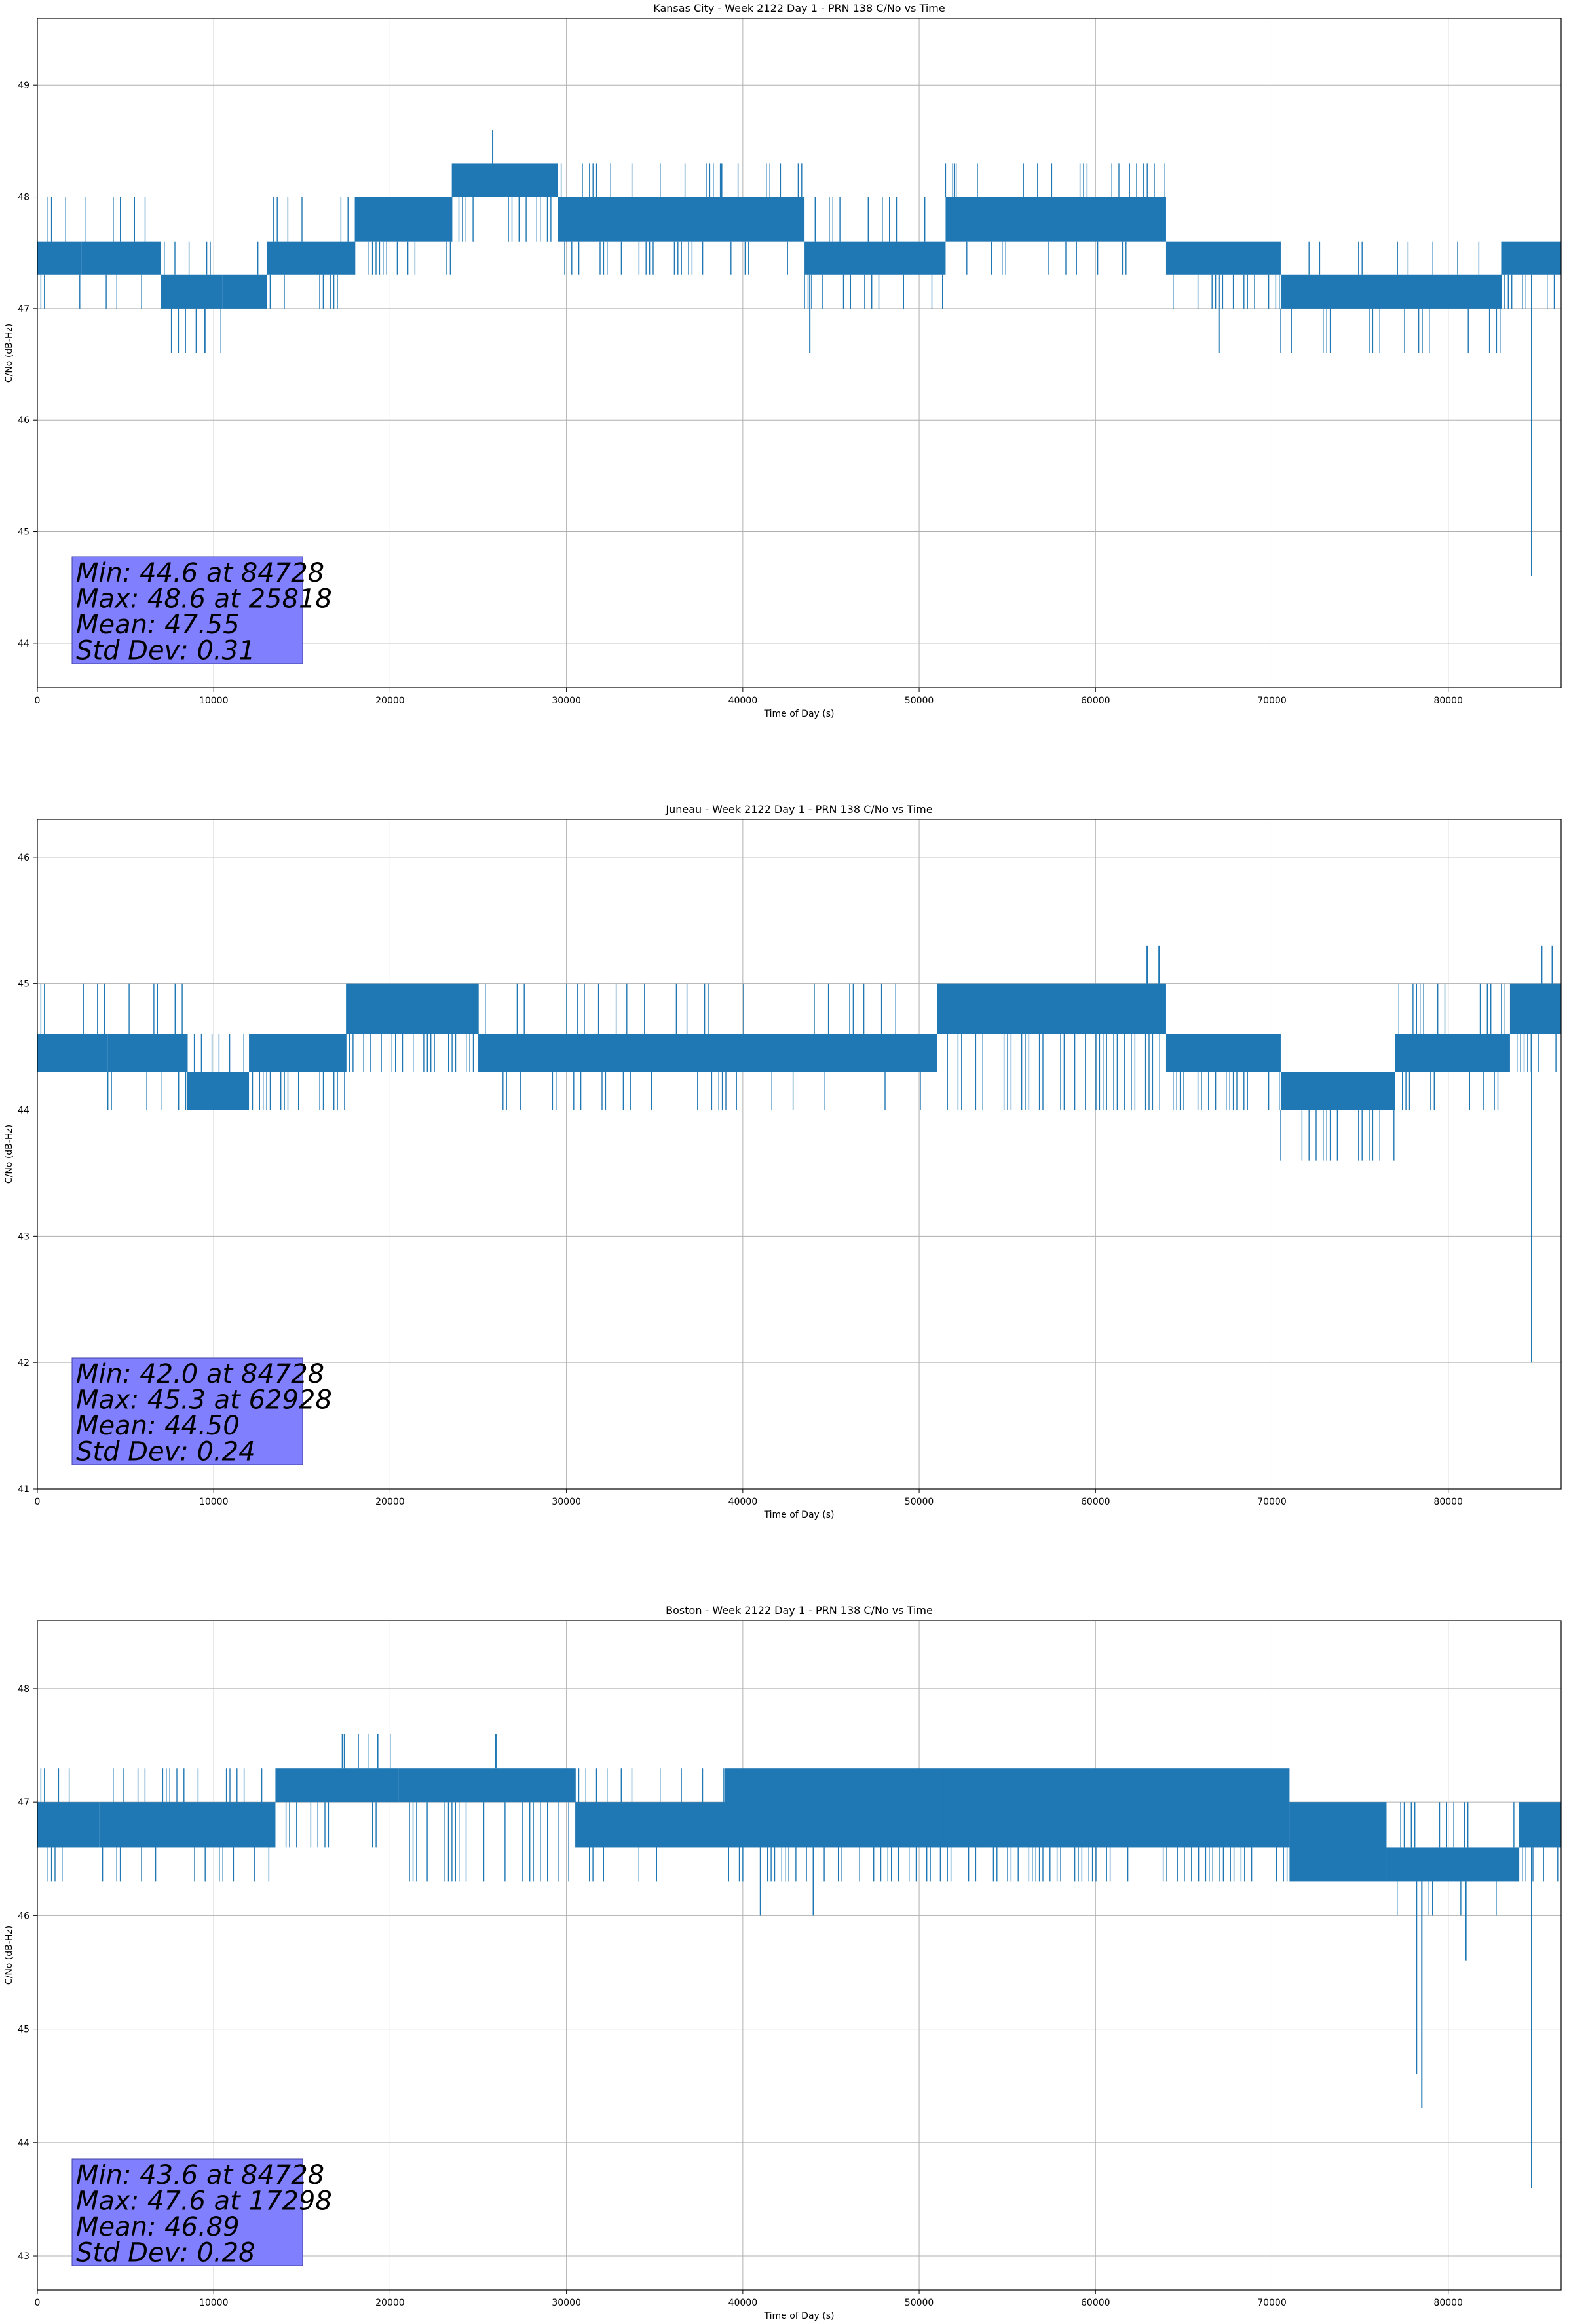 This screenshot has width=1569, height=2324. What do you see at coordinates (200, 2175) in the screenshot?
I see `stats-line: Min: 43.6 at 84728` at bounding box center [200, 2175].